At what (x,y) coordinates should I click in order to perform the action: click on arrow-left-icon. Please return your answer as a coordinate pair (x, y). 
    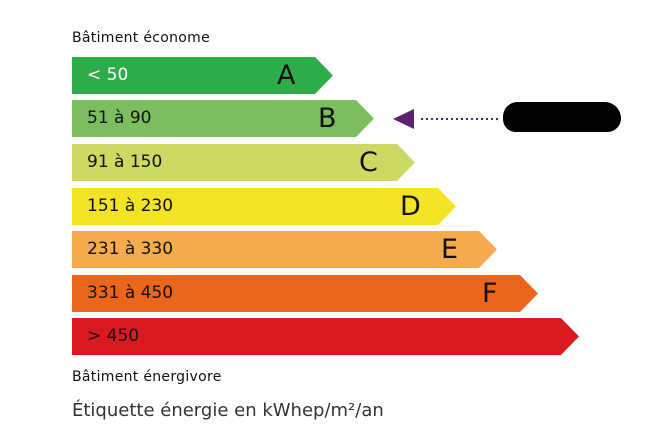
    Looking at the image, I should click on (447, 119).